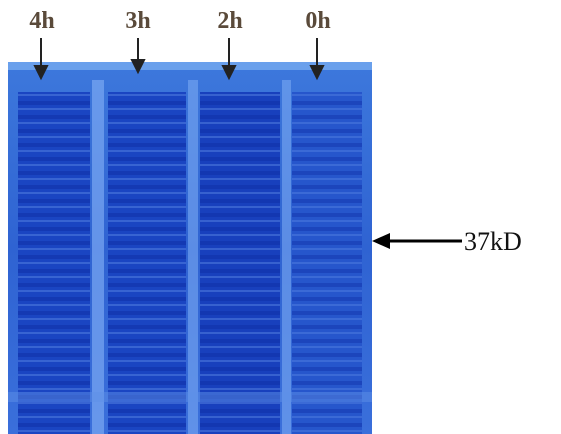 The image size is (561, 434). I want to click on marker-arrow-head, so click(381, 241).